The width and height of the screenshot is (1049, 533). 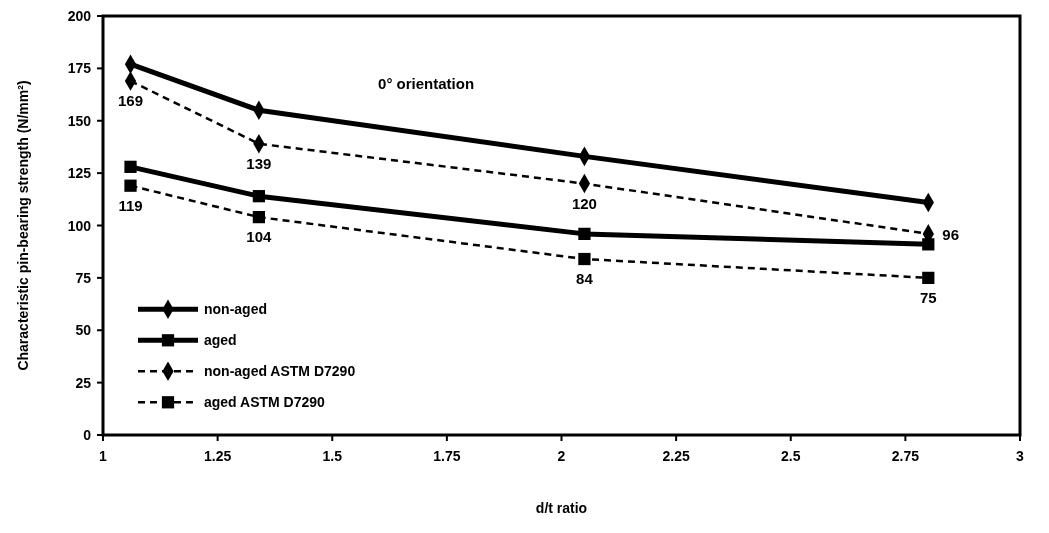 I want to click on legend-label: aged, so click(x=220, y=340).